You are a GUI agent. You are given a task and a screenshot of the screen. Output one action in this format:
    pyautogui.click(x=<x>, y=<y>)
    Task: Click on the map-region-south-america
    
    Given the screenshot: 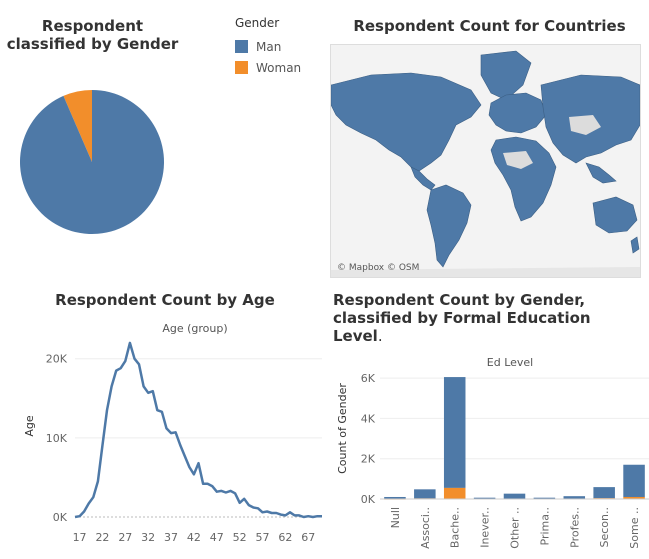 What is the action you would take?
    pyautogui.click(x=449, y=226)
    